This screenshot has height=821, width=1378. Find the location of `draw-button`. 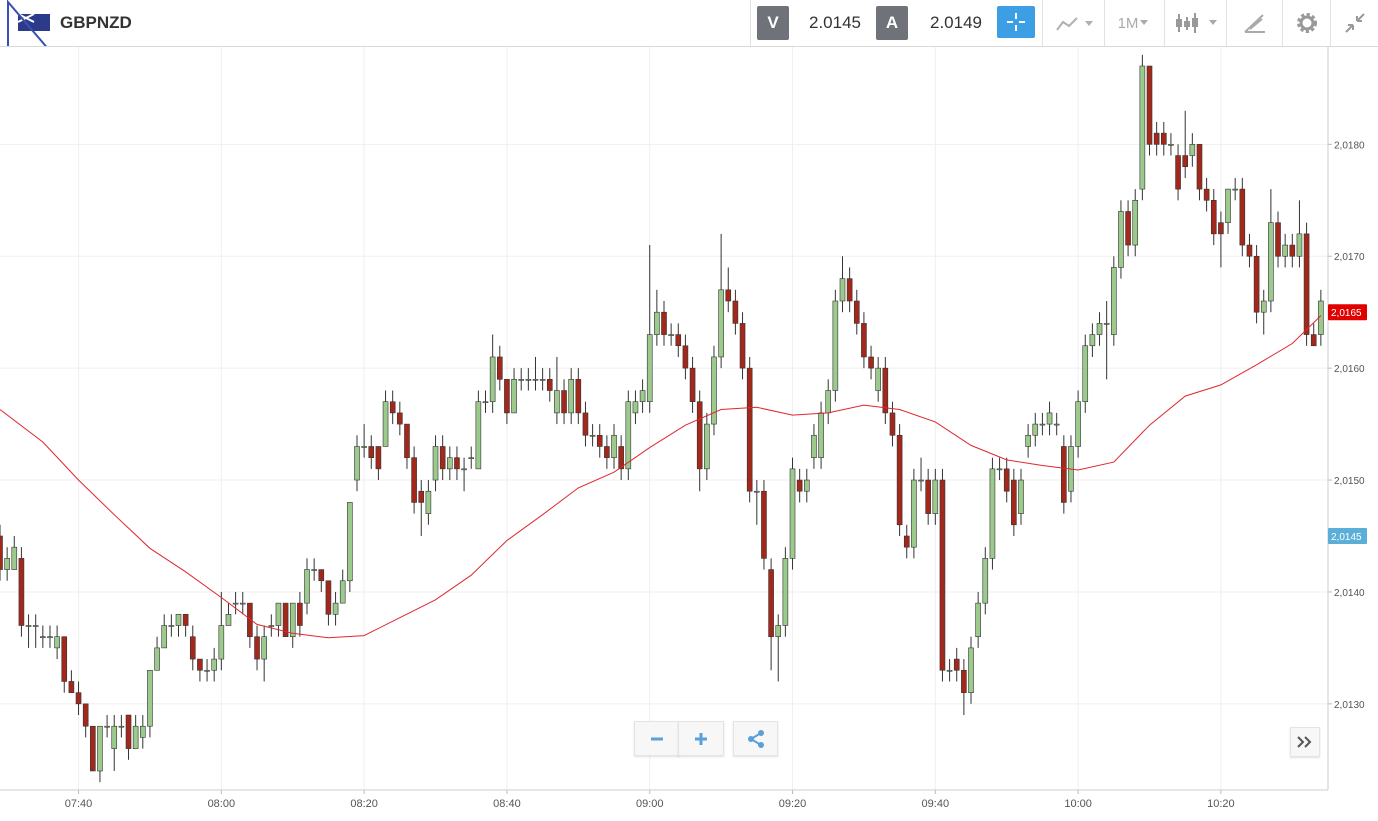

draw-button is located at coordinates (1254, 23).